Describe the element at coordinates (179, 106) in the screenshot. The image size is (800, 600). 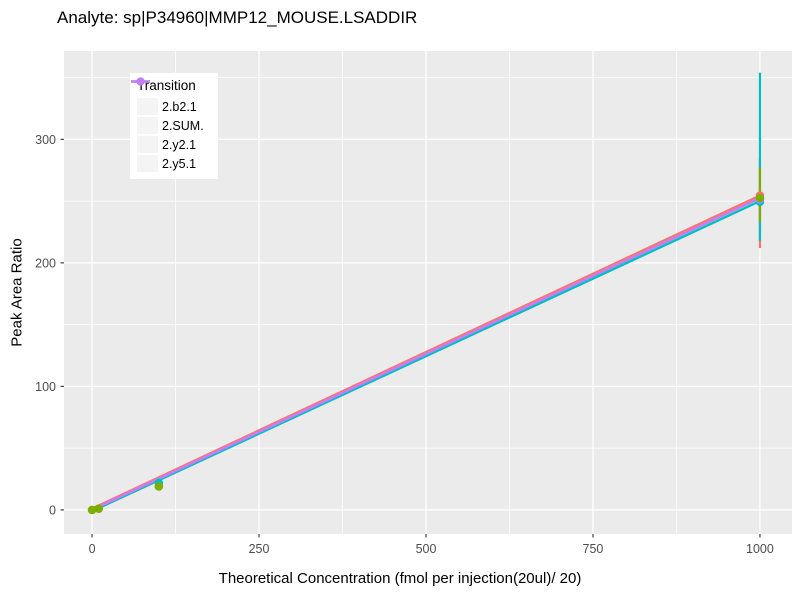
I see `legend-entry-label: 2.b2.1` at that location.